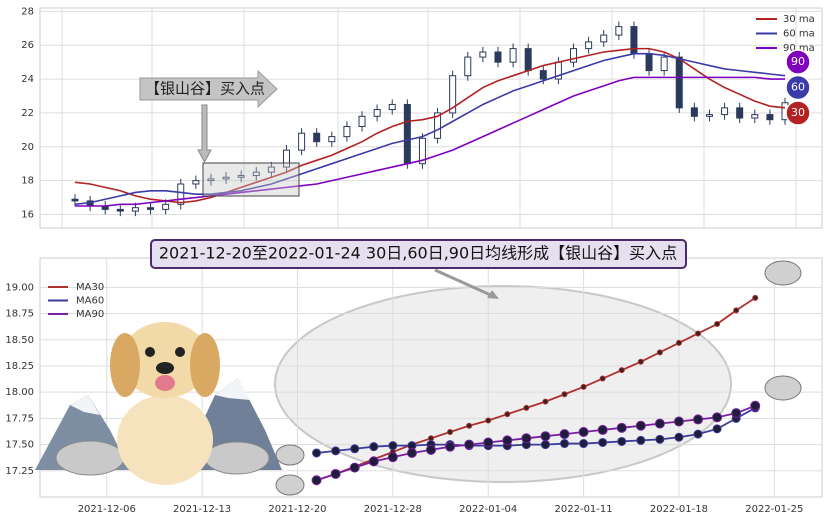  Describe the element at coordinates (19, 418) in the screenshot. I see `y-tick-label: 17.75` at that location.